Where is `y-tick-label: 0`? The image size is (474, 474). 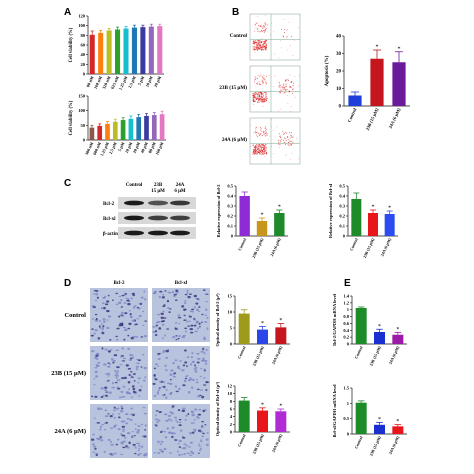 y-tick-label: 0 is located at coordinates (232, 236).